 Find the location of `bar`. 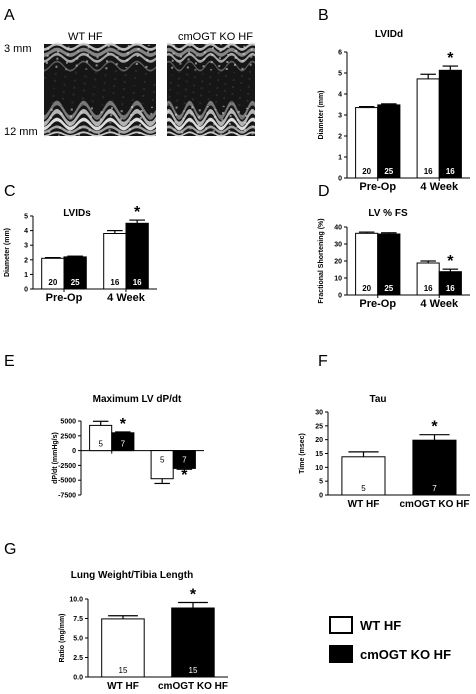

bar is located at coordinates (434, 467).